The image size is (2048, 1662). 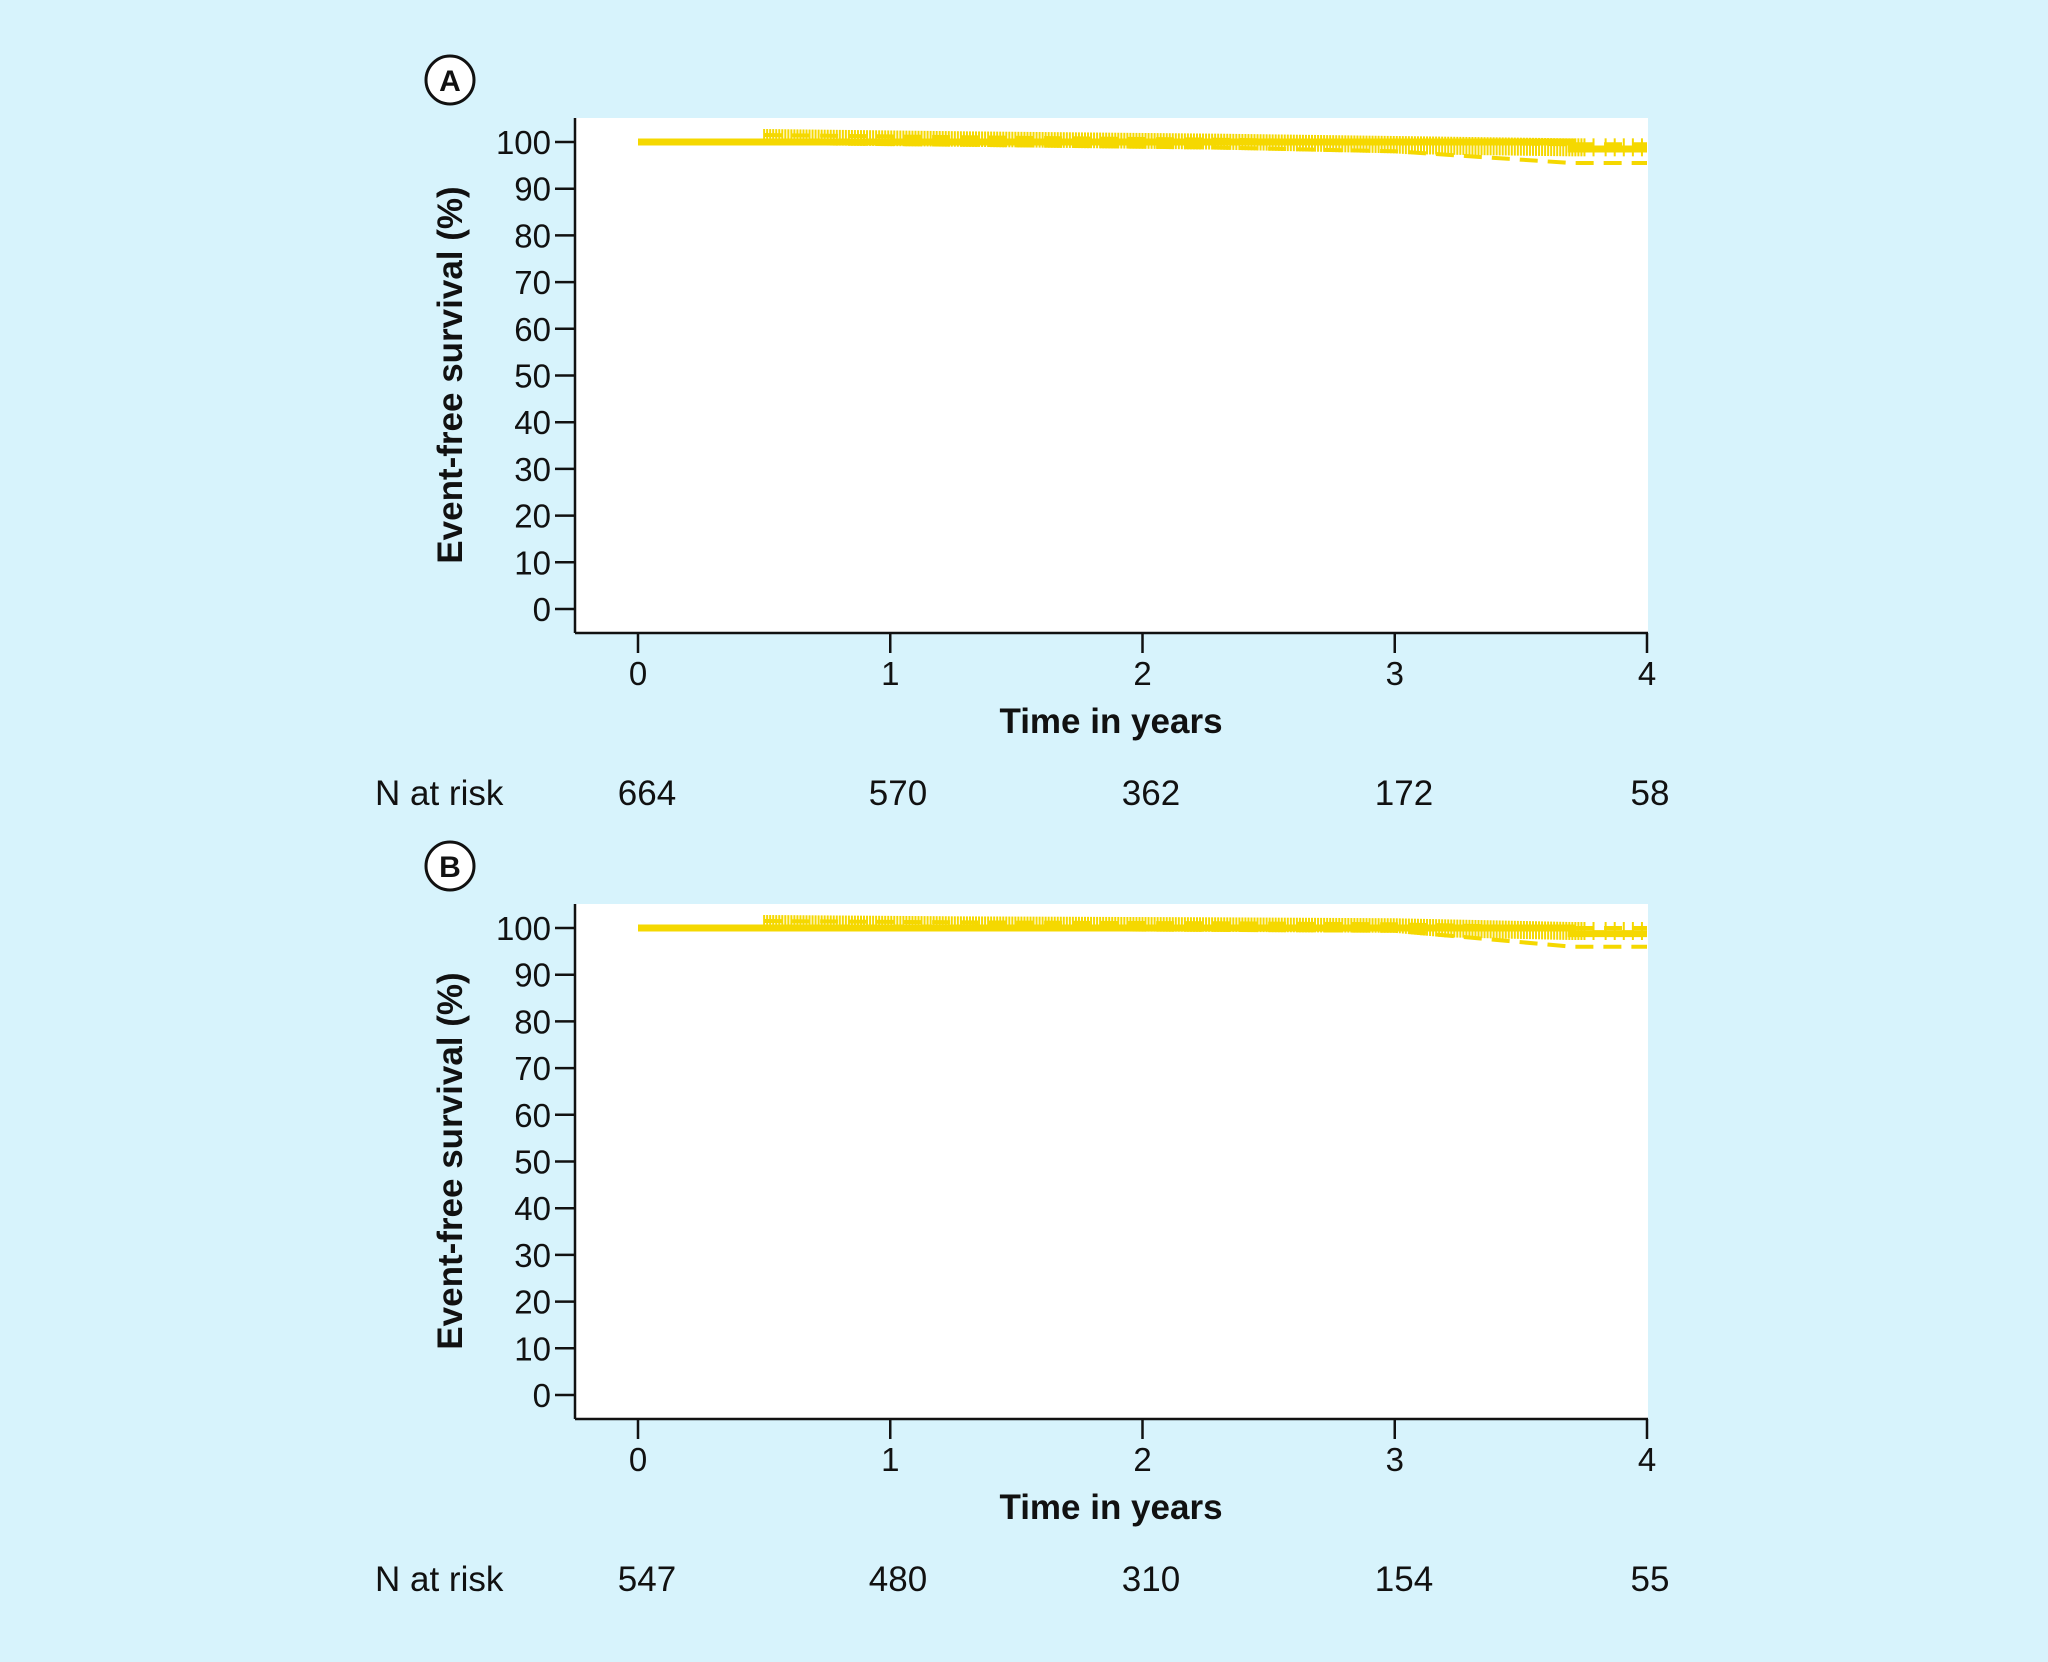 I want to click on panel-label-badge: A, so click(x=450, y=80).